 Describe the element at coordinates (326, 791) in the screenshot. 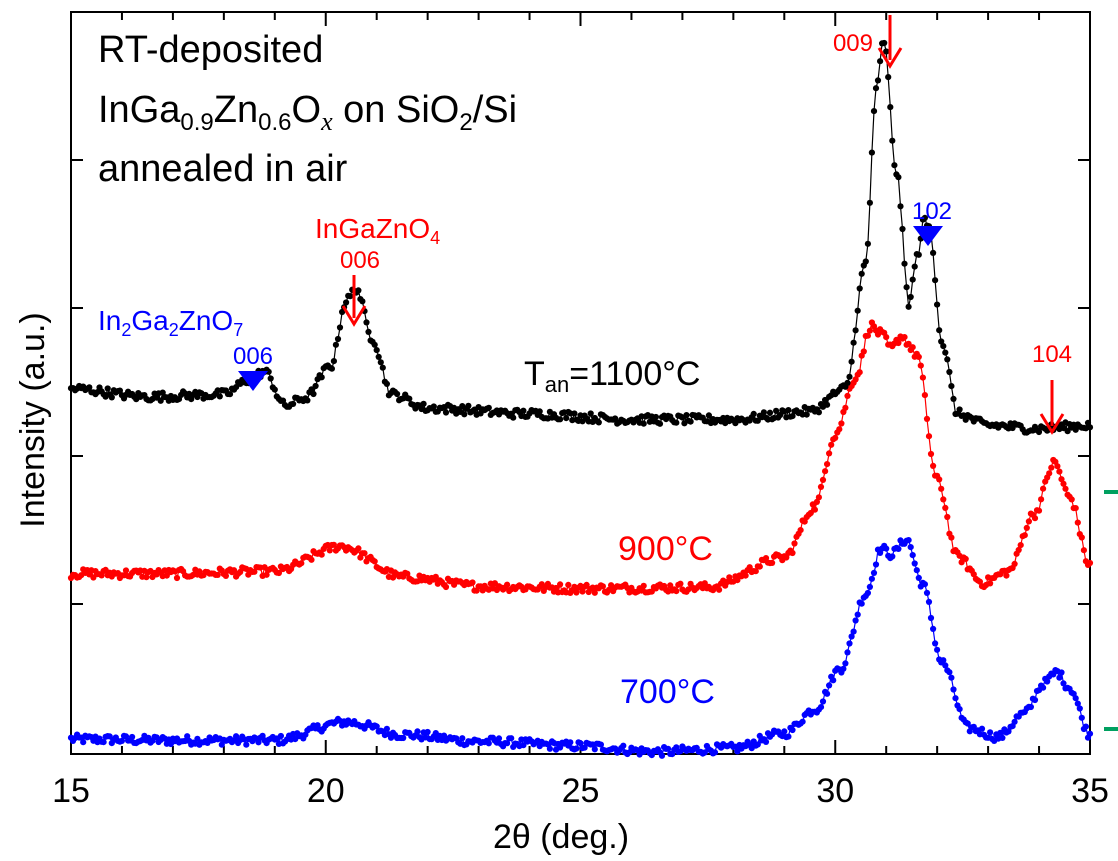

I see `x-tick-label: 20` at that location.